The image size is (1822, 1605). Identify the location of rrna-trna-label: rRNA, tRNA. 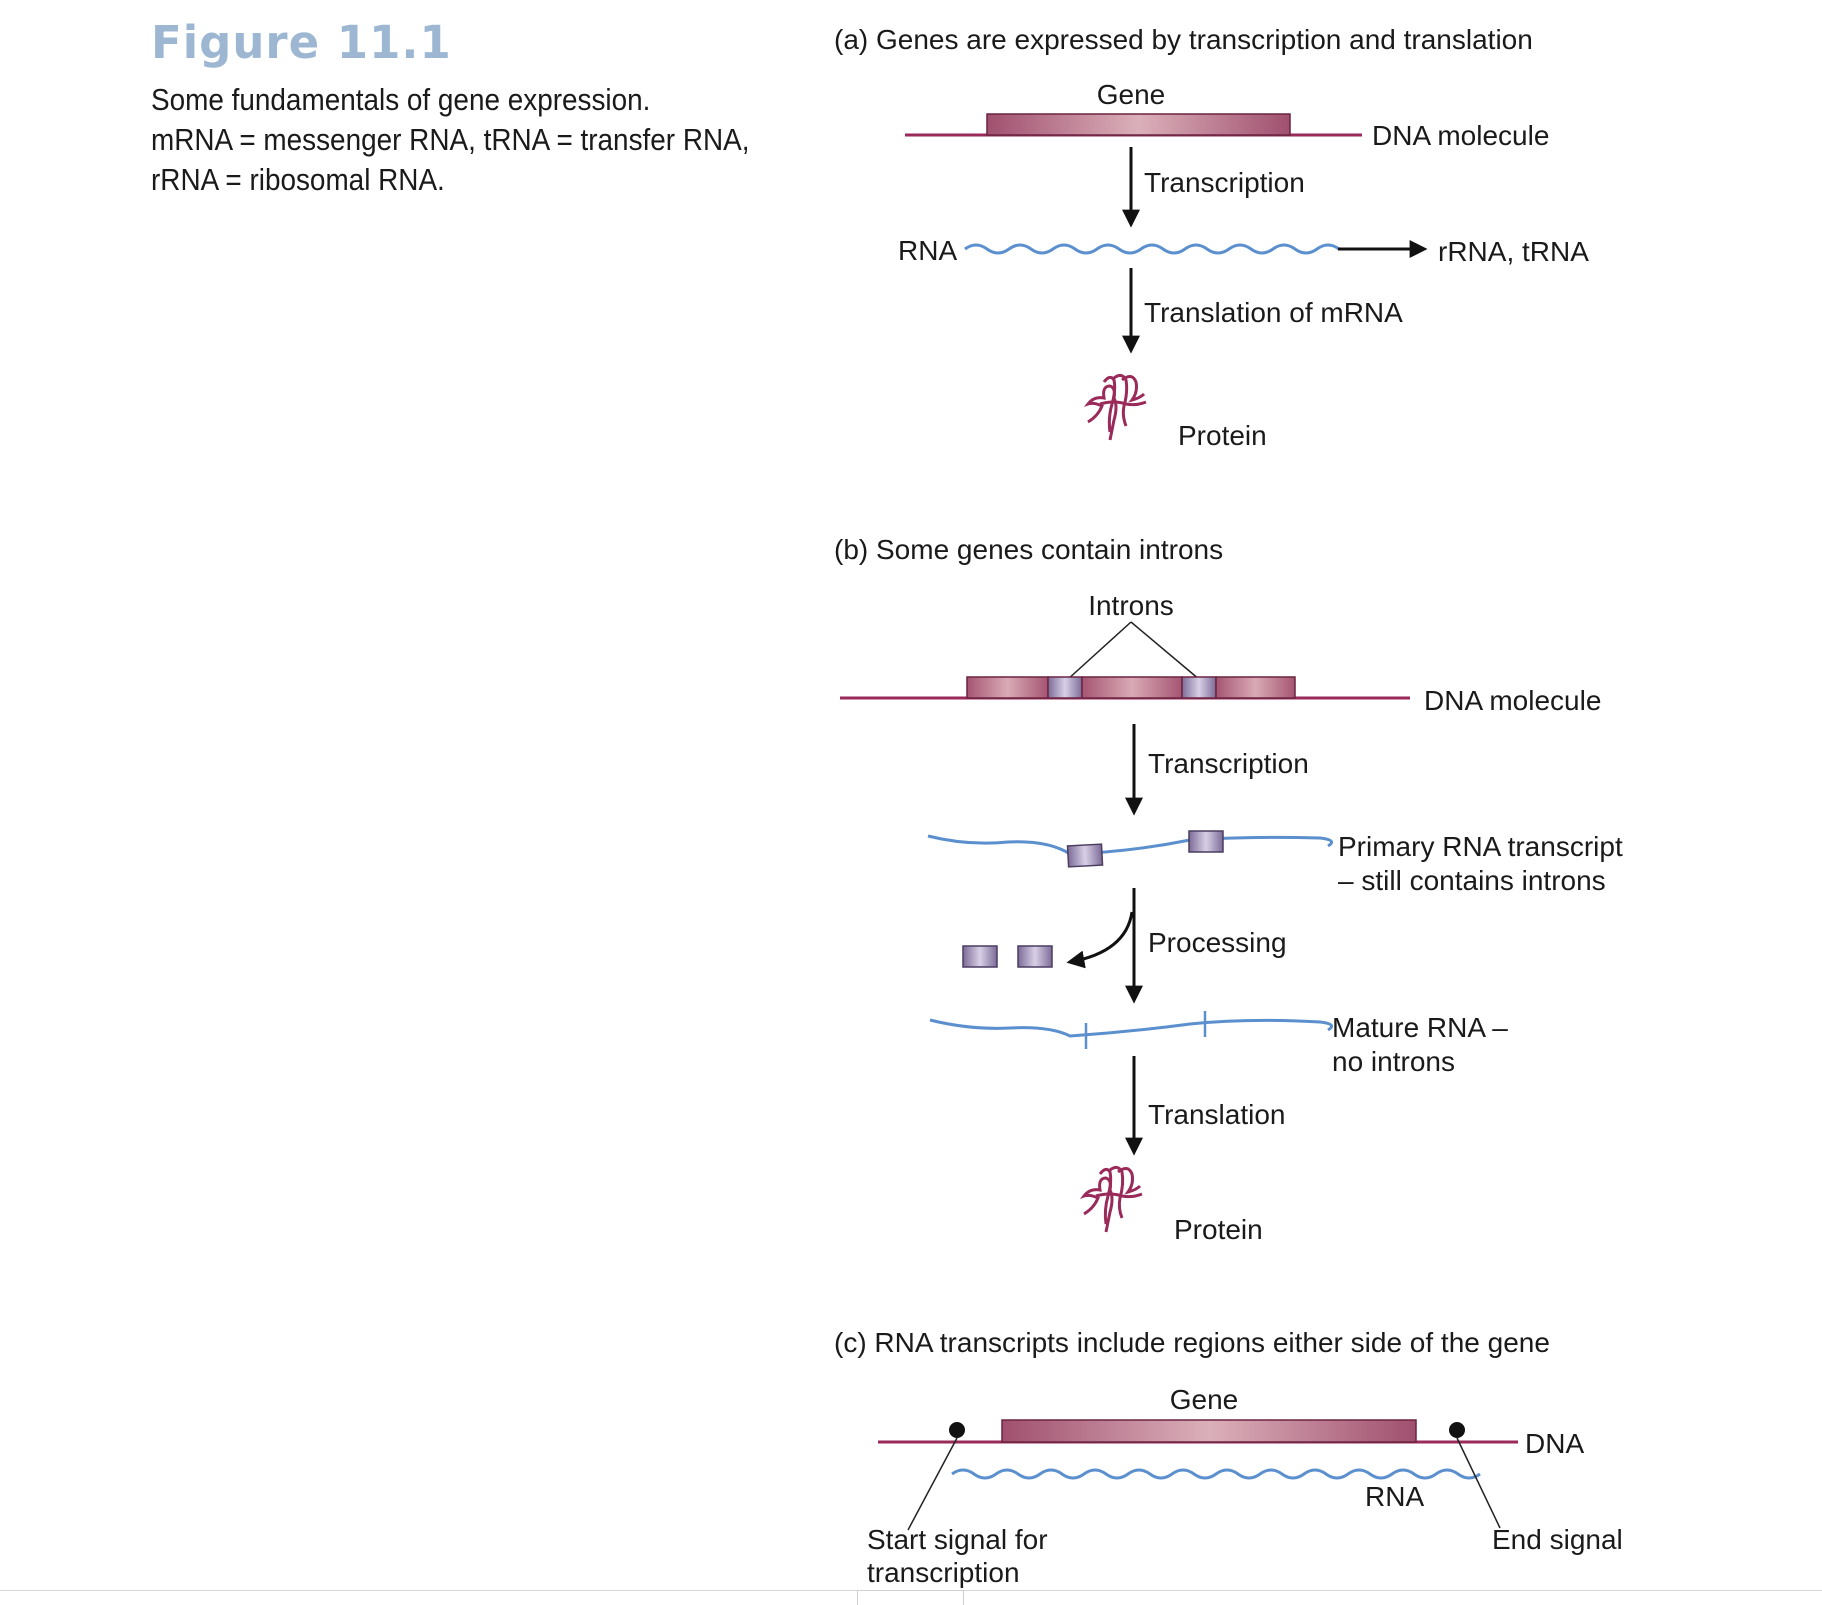
(1513, 251).